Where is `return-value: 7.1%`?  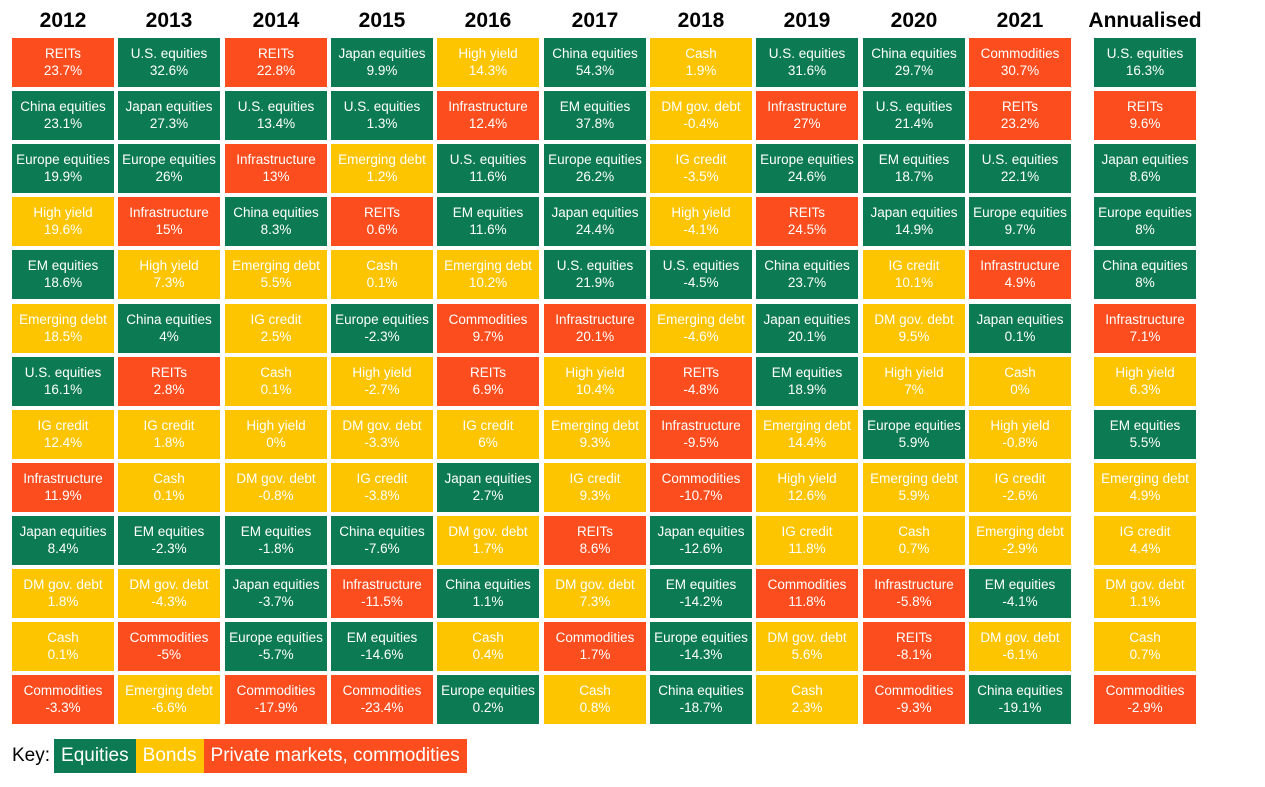 return-value: 7.1% is located at coordinates (1145, 336).